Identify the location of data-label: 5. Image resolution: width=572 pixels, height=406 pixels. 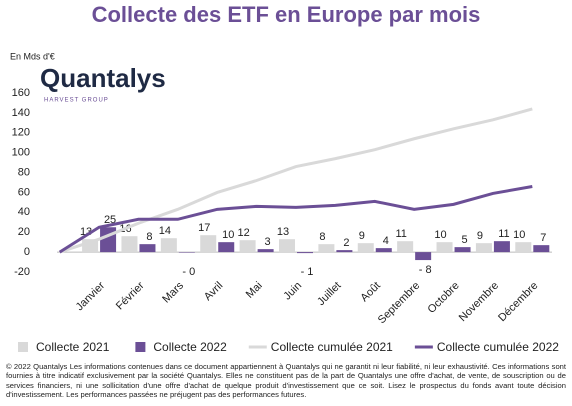
(464, 240).